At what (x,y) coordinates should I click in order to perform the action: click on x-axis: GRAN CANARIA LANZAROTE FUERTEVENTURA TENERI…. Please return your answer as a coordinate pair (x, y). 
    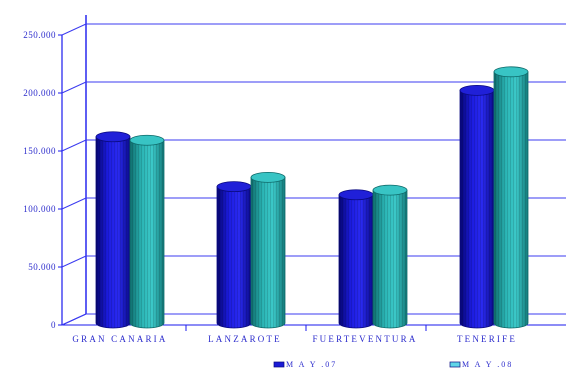
    Looking at the image, I should click on (294, 334).